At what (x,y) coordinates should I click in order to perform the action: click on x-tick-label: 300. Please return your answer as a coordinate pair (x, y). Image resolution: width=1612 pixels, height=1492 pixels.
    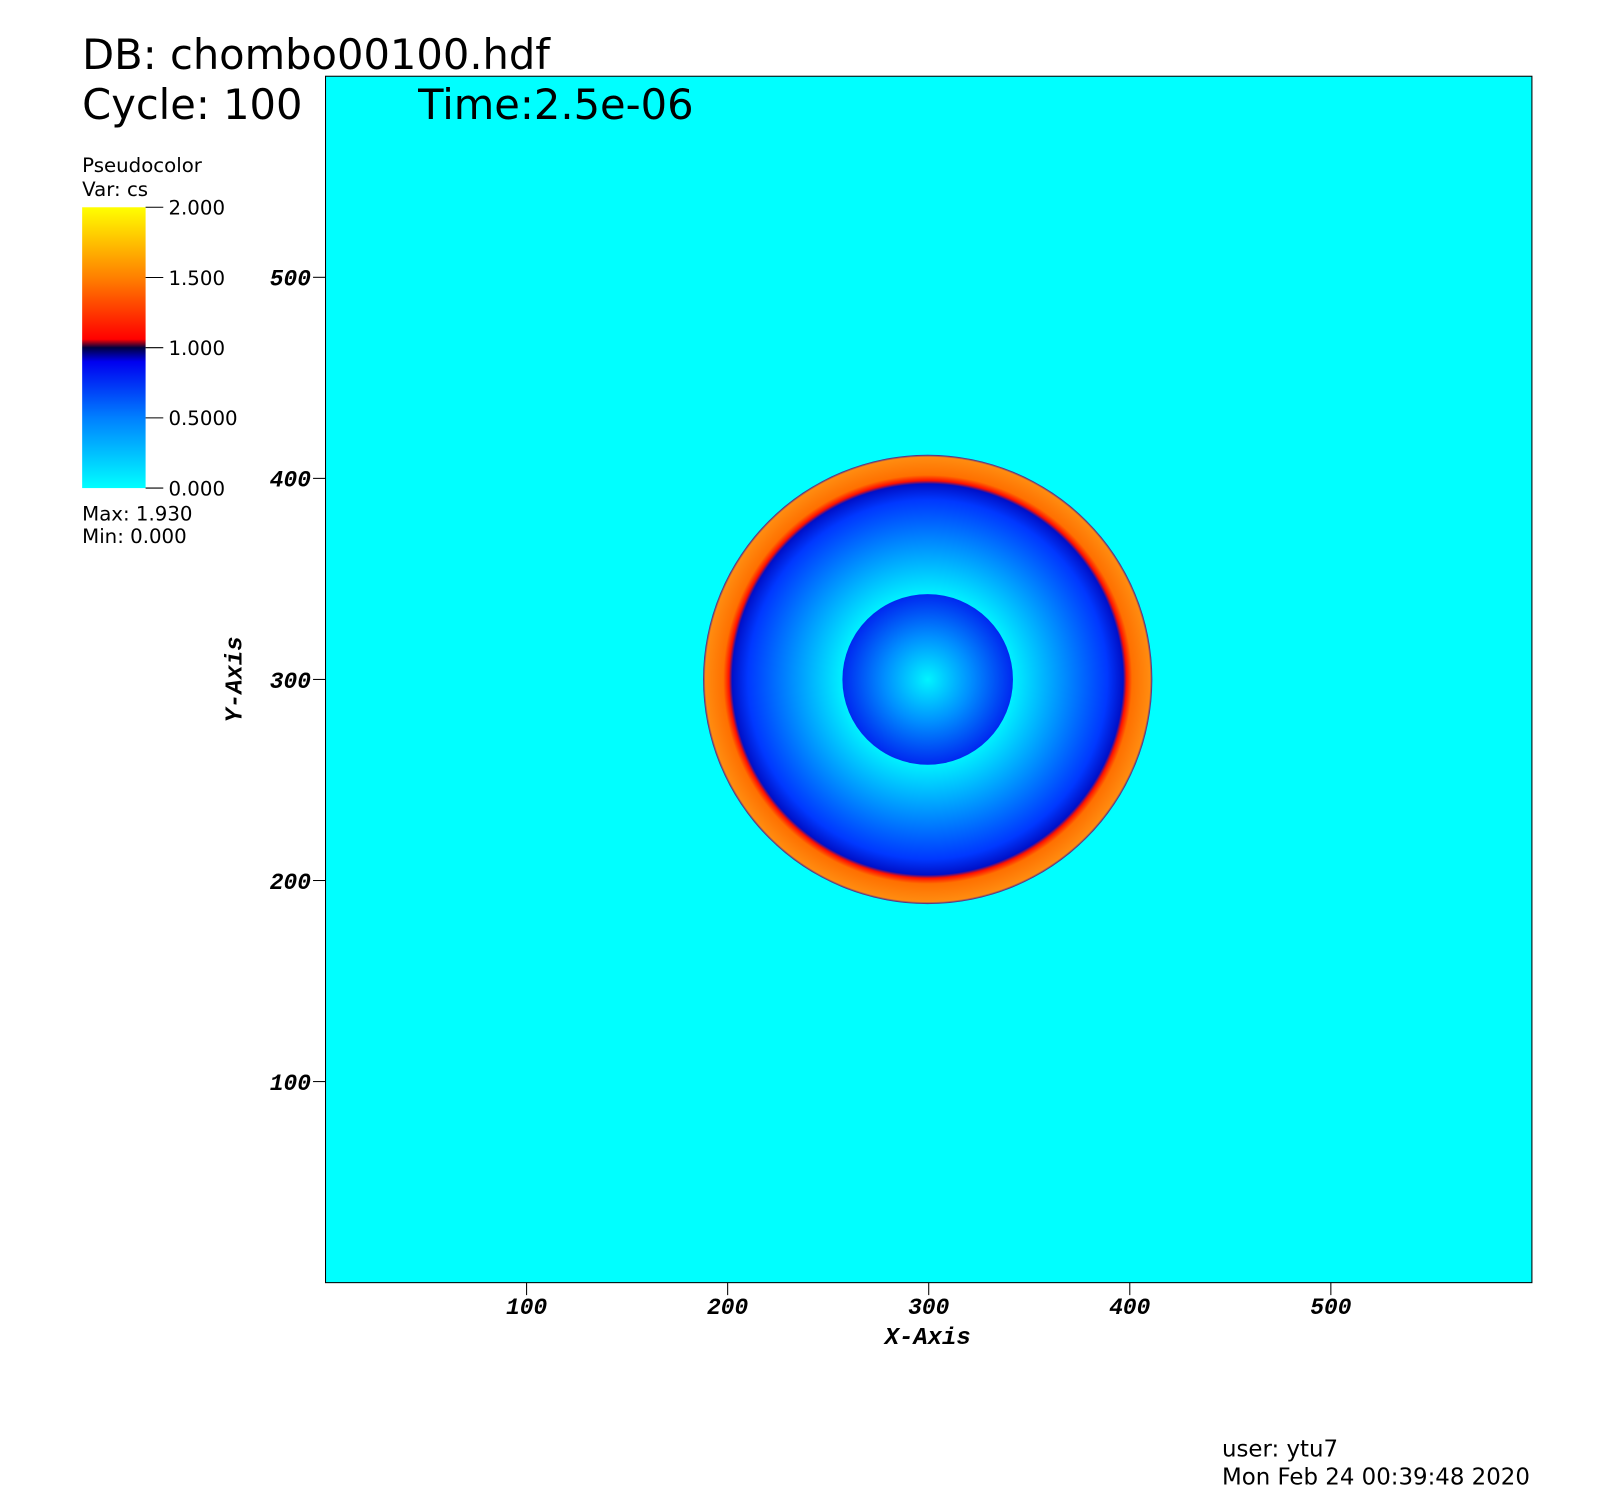
    Looking at the image, I should click on (928, 1308).